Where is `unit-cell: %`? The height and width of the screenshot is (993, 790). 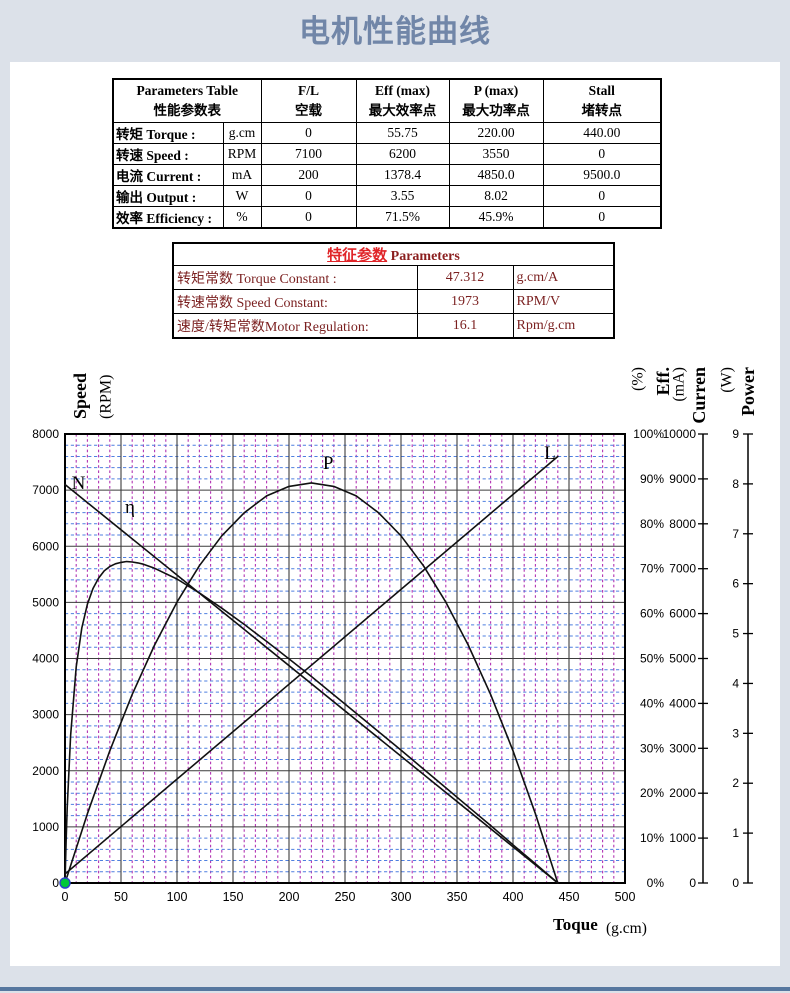 unit-cell: % is located at coordinates (242, 217).